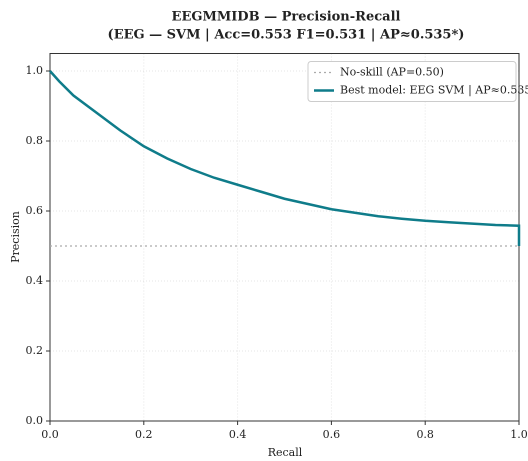 Image resolution: width=528 pixels, height=461 pixels. Describe the element at coordinates (238, 434) in the screenshot. I see `x-tick-label: 0.4` at that location.